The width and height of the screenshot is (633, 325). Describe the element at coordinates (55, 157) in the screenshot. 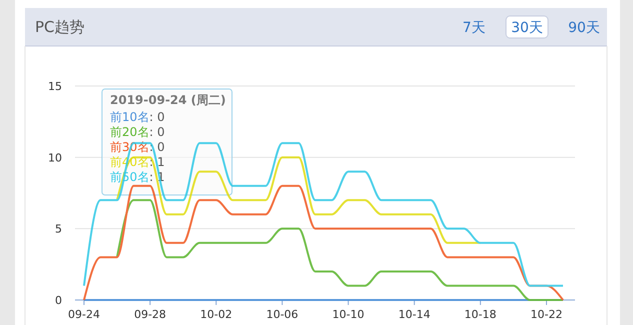

I see `y-tick-label: 10` at that location.